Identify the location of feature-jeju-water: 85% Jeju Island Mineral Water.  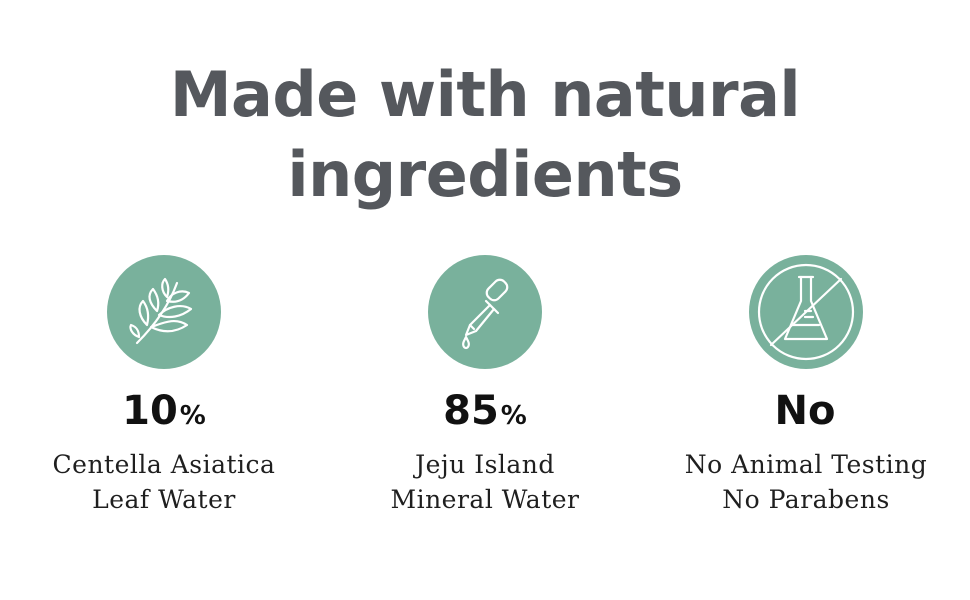
(485, 386).